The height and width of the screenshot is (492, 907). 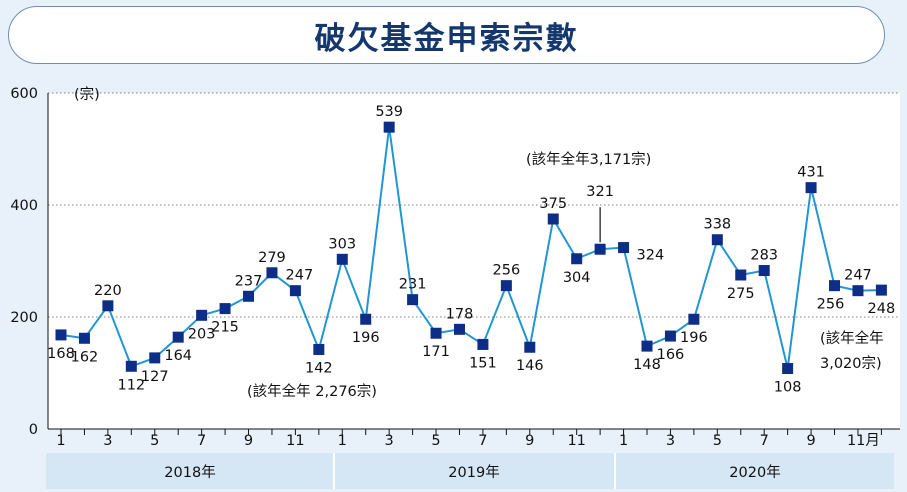 I want to click on data-label: 237, so click(x=249, y=281).